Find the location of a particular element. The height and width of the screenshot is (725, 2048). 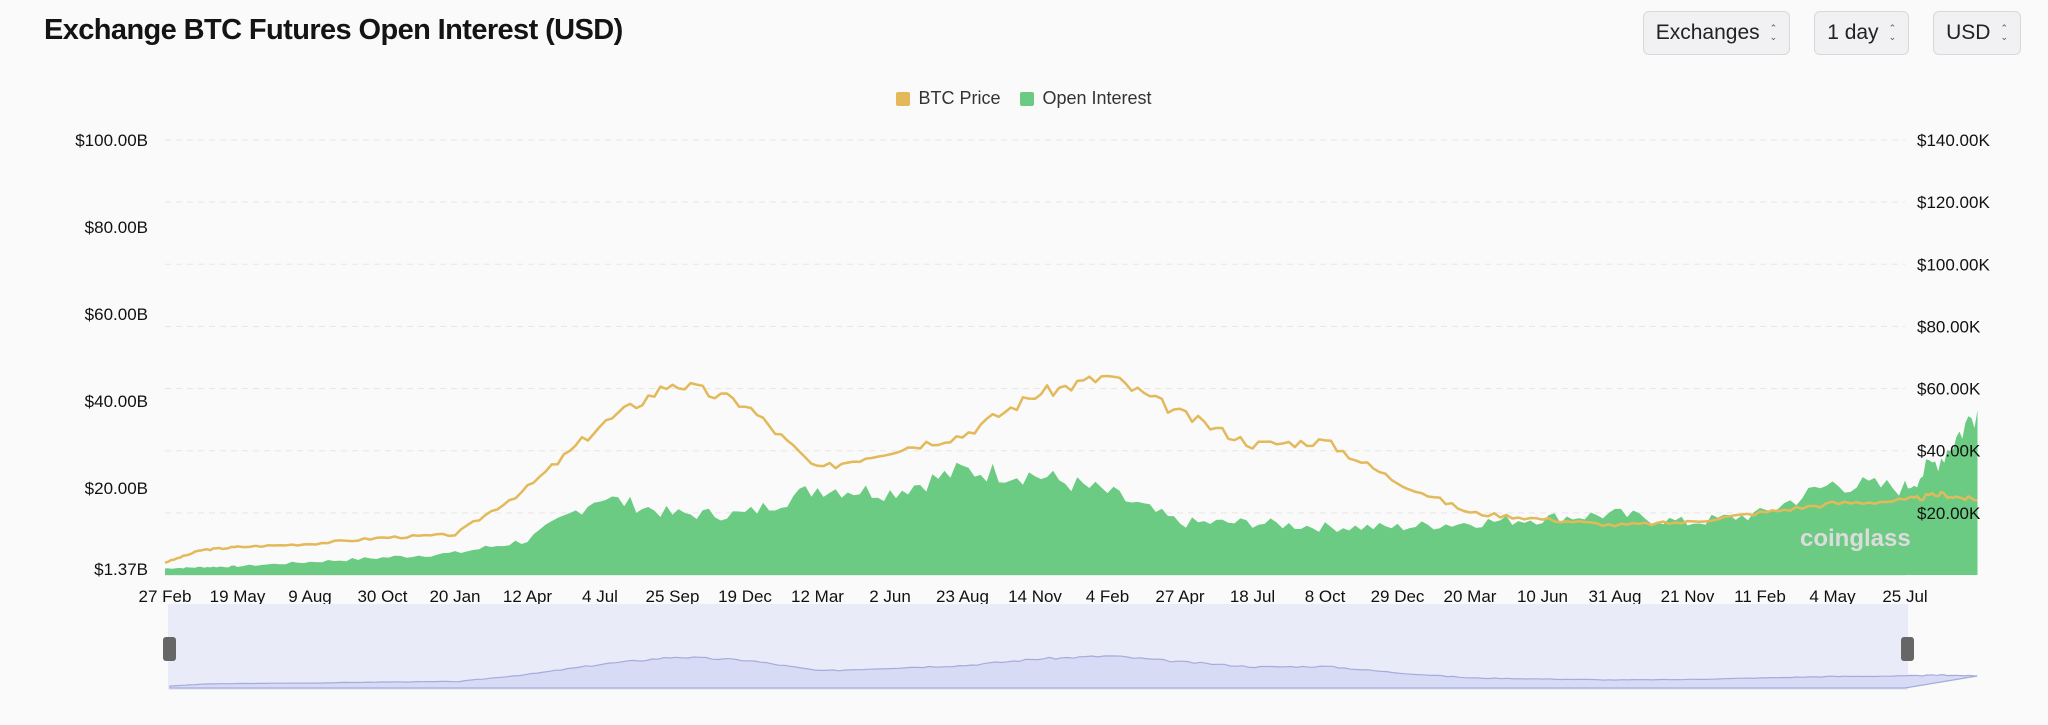

x-tick-label: 21 Nov is located at coordinates (1688, 596).